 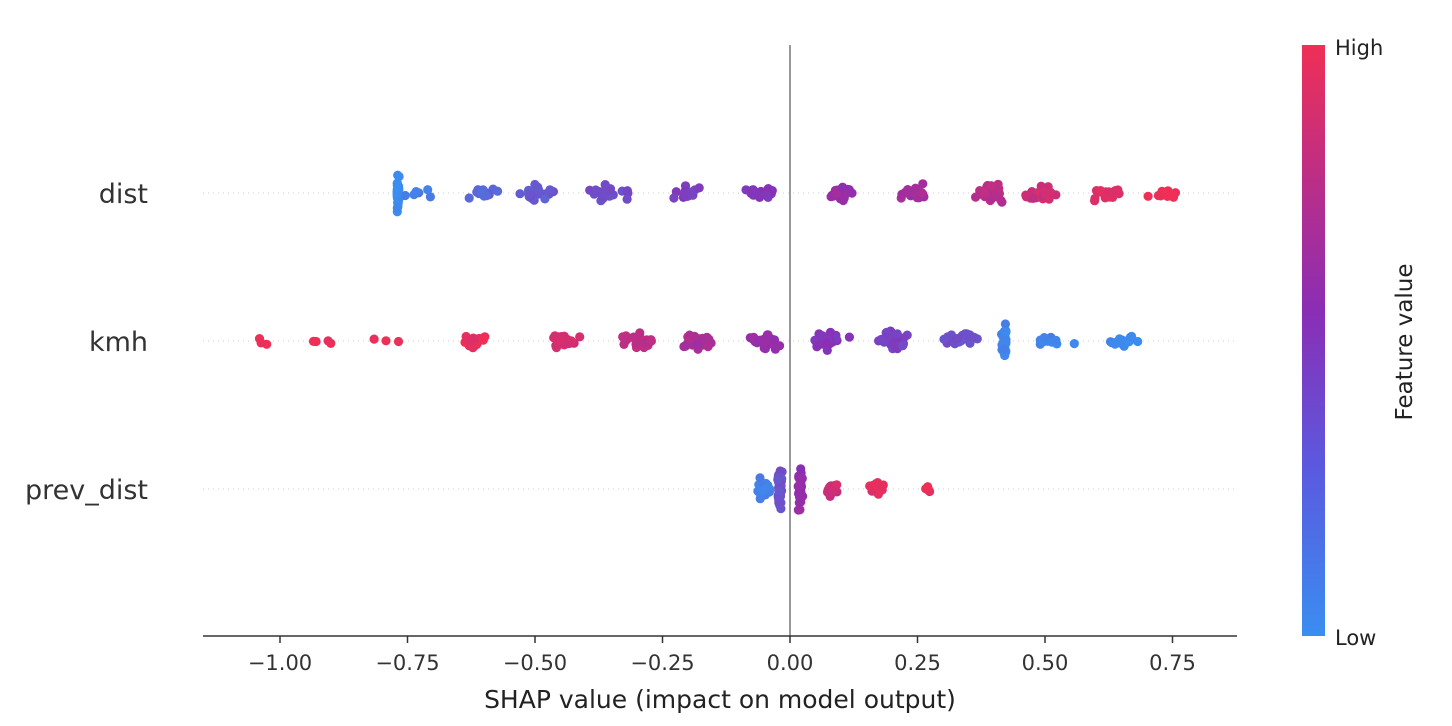 What do you see at coordinates (280, 663) in the screenshot?
I see `x-tick-label-0: −1.00` at bounding box center [280, 663].